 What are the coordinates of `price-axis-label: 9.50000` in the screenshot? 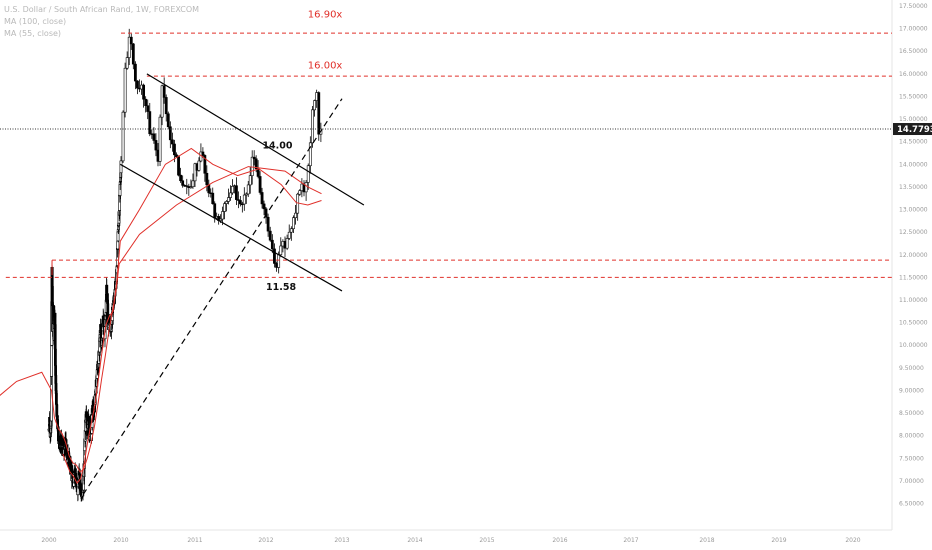 It's located at (911, 368).